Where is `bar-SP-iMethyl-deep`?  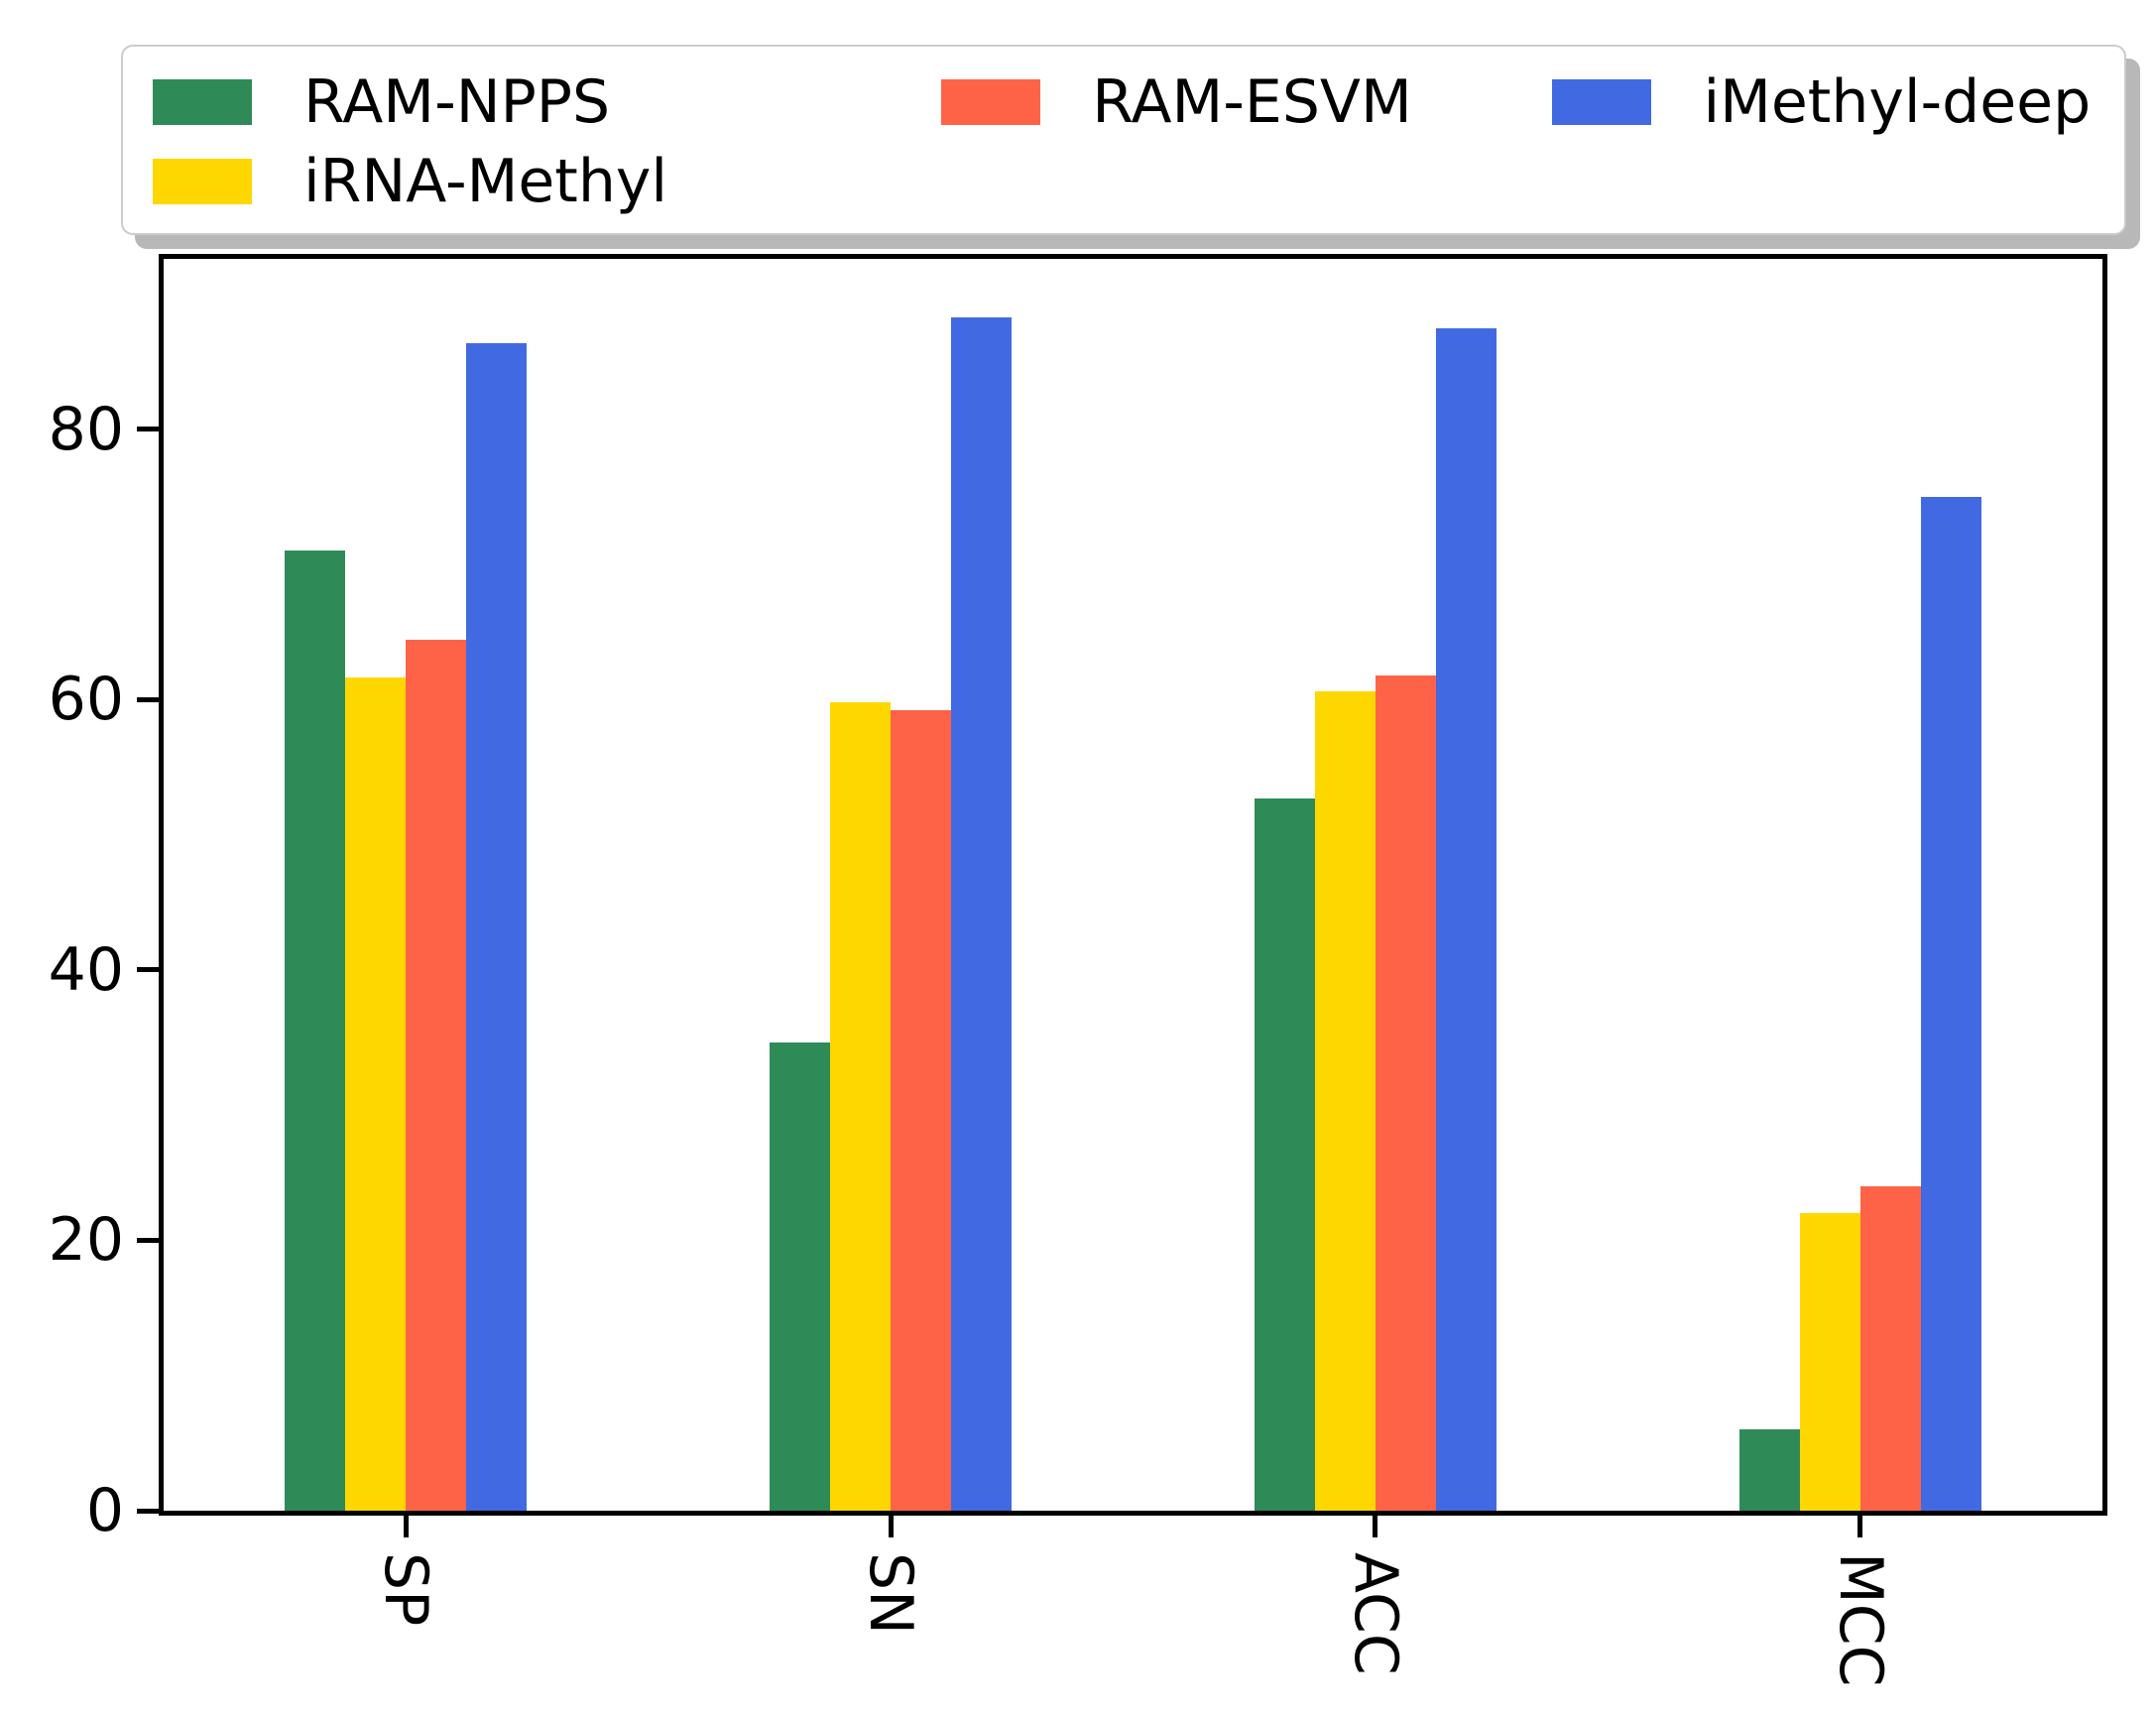 bar-SP-iMethyl-deep is located at coordinates (497, 926).